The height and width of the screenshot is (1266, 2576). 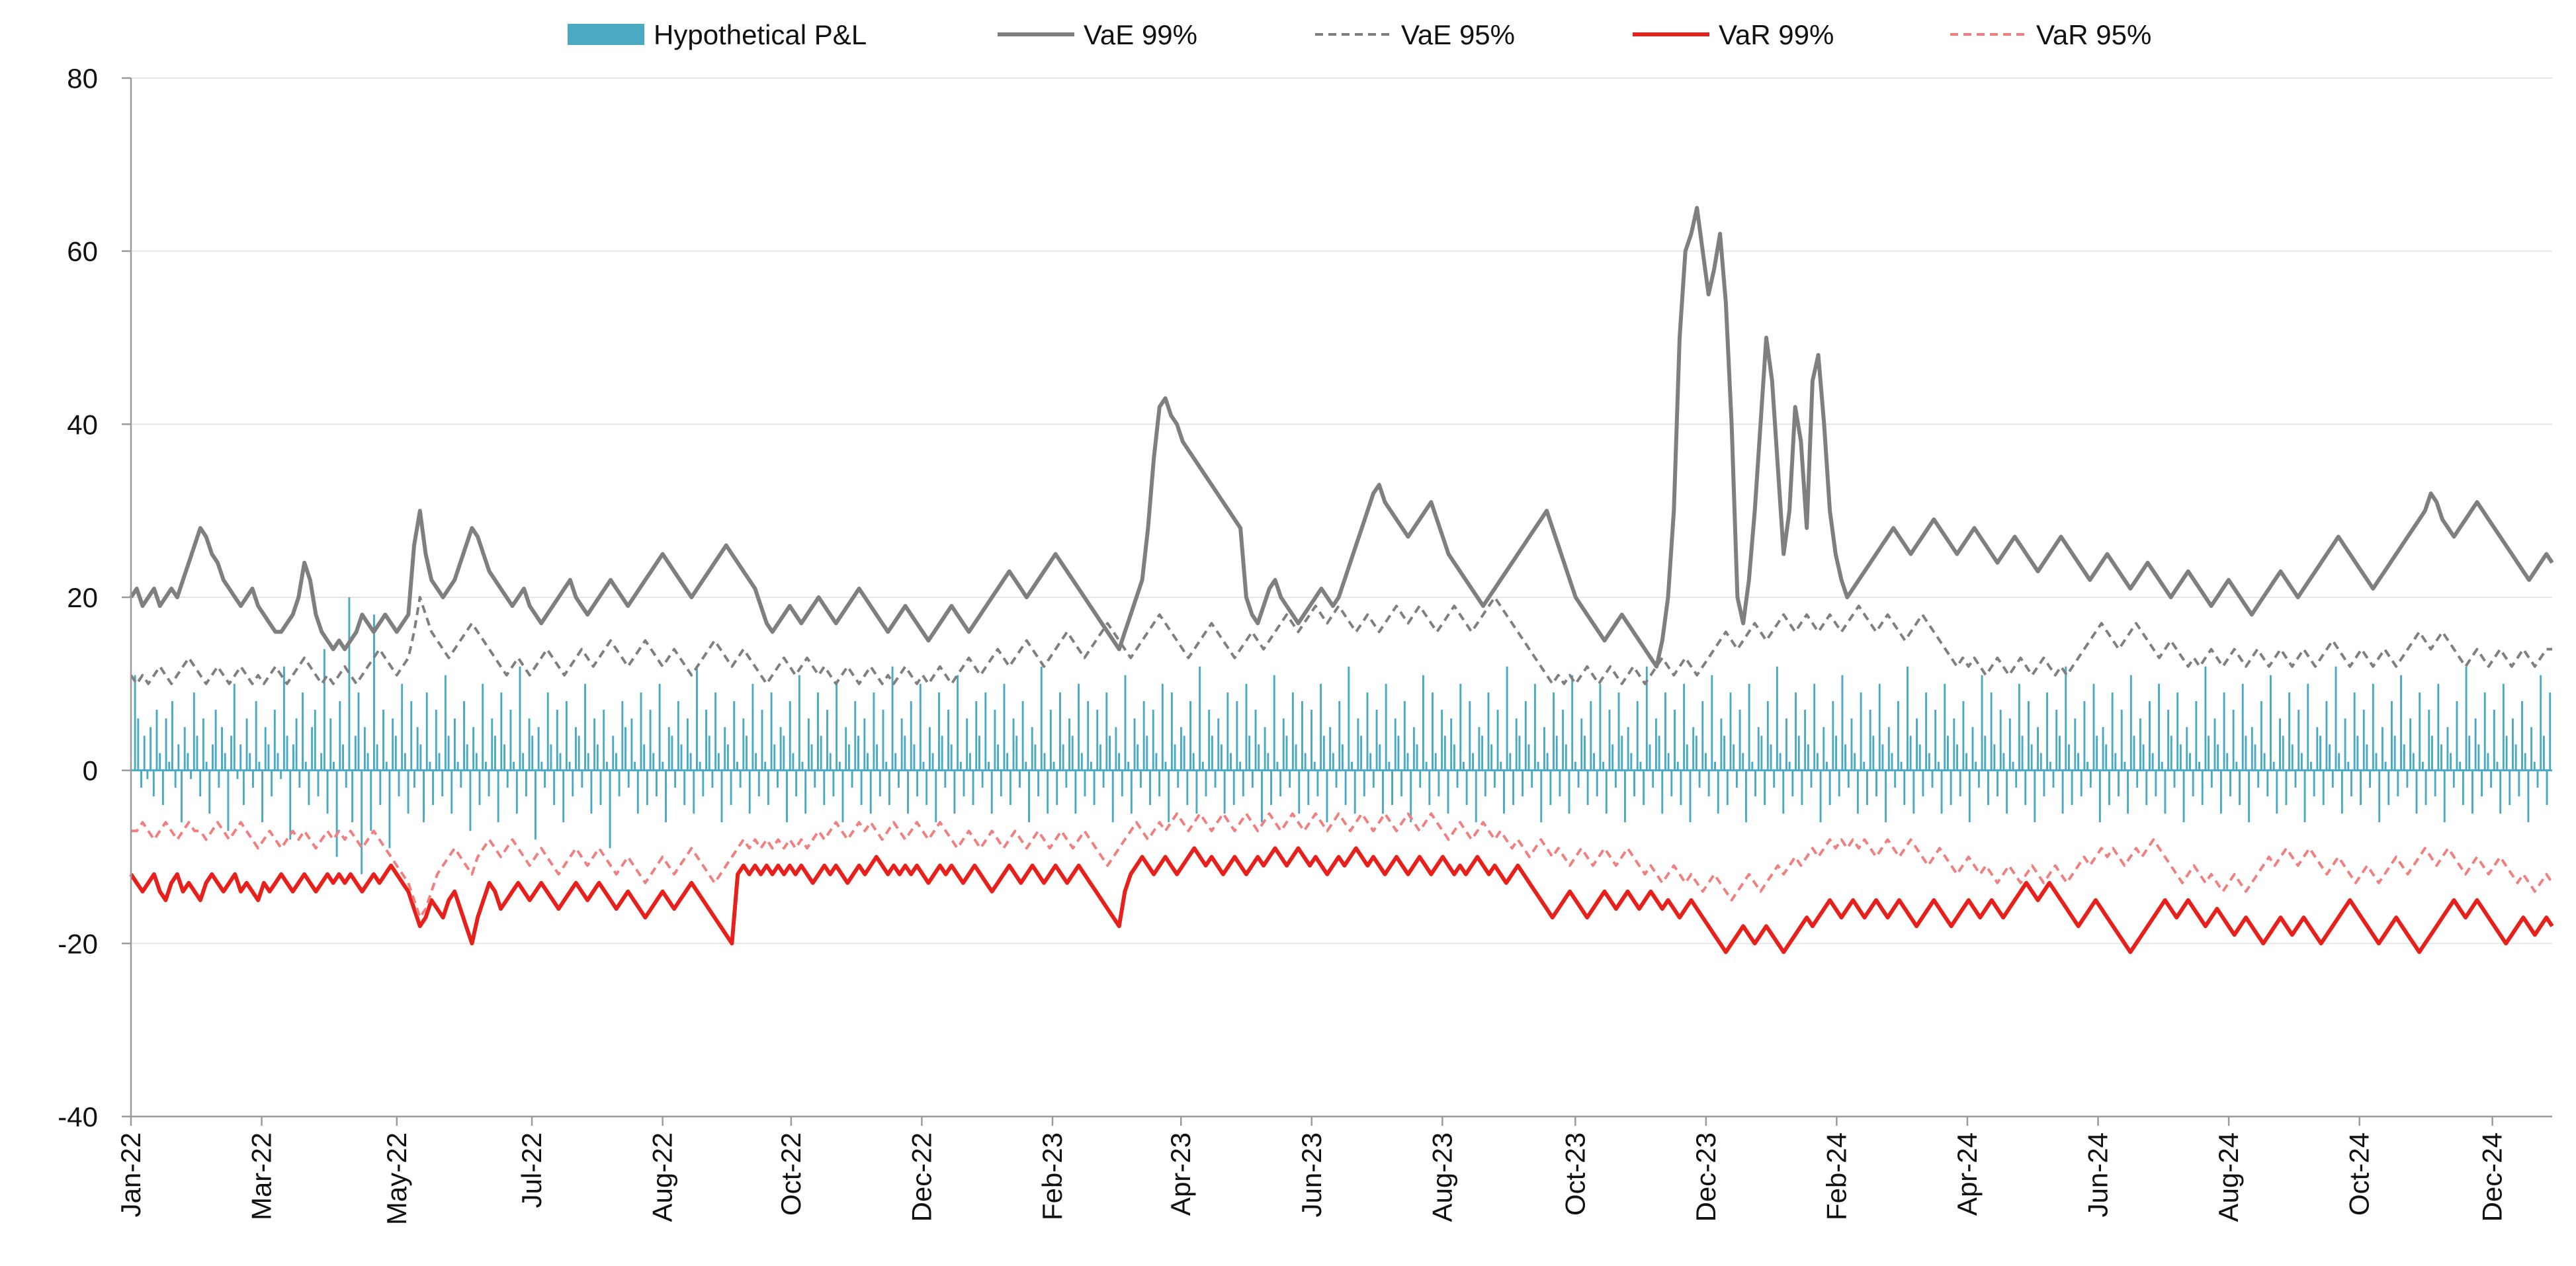 What do you see at coordinates (397, 1178) in the screenshot?
I see `x-tick-label: May-22` at bounding box center [397, 1178].